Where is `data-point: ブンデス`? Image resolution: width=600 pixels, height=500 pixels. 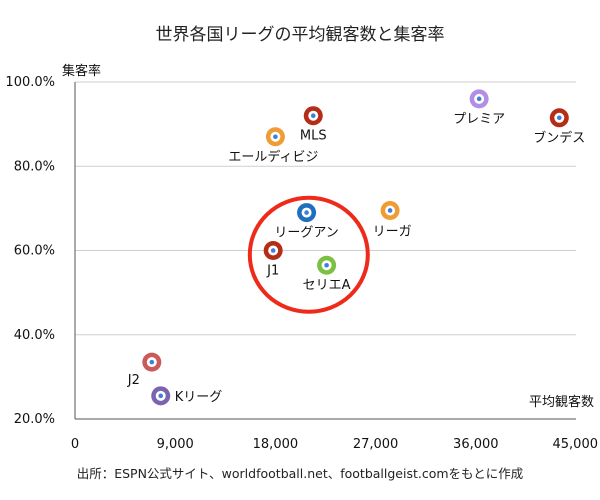 data-point: ブンデス is located at coordinates (559, 127).